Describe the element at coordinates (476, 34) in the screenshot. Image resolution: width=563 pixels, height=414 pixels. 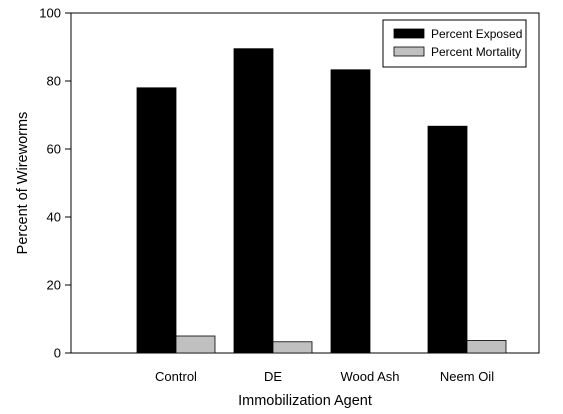
I see `legend-label-percent-exposed: Percent Exposed` at that location.